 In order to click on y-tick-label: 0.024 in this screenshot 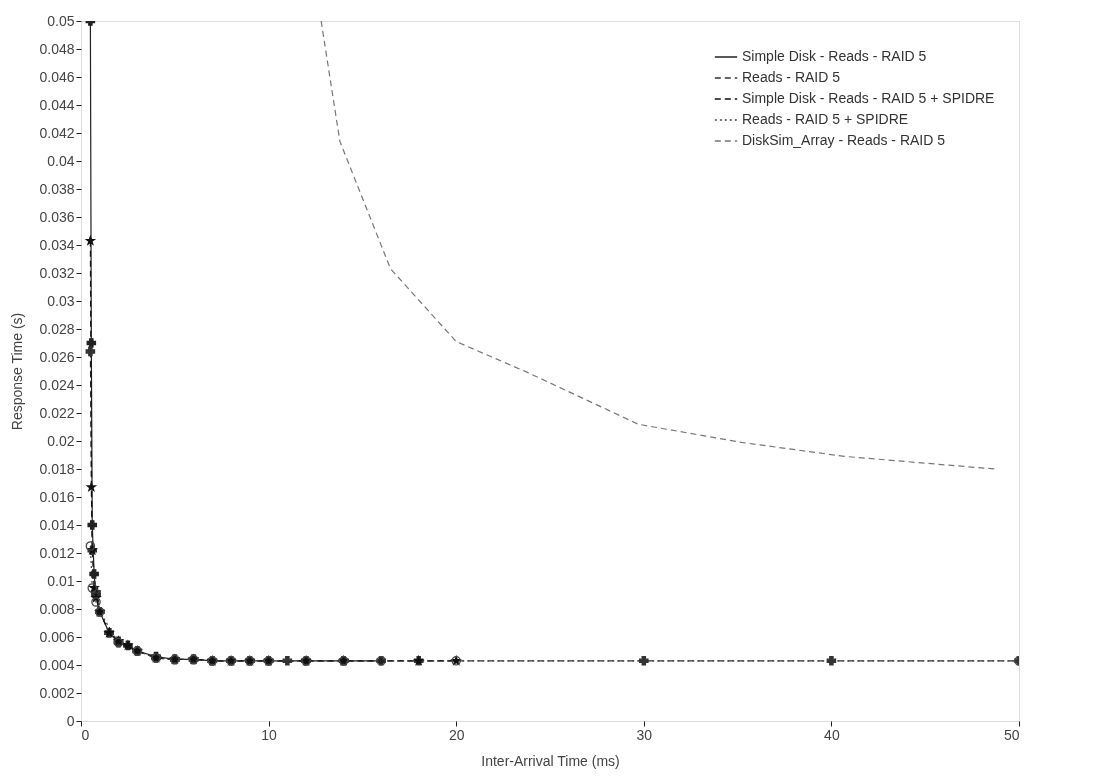, I will do `click(57, 384)`.